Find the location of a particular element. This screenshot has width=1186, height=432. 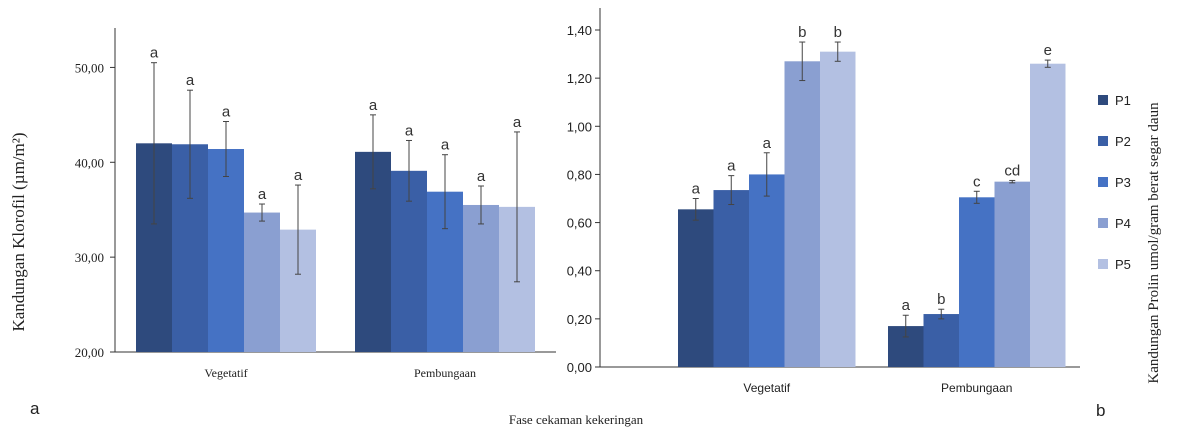

legend-label: P3 is located at coordinates (1123, 182).